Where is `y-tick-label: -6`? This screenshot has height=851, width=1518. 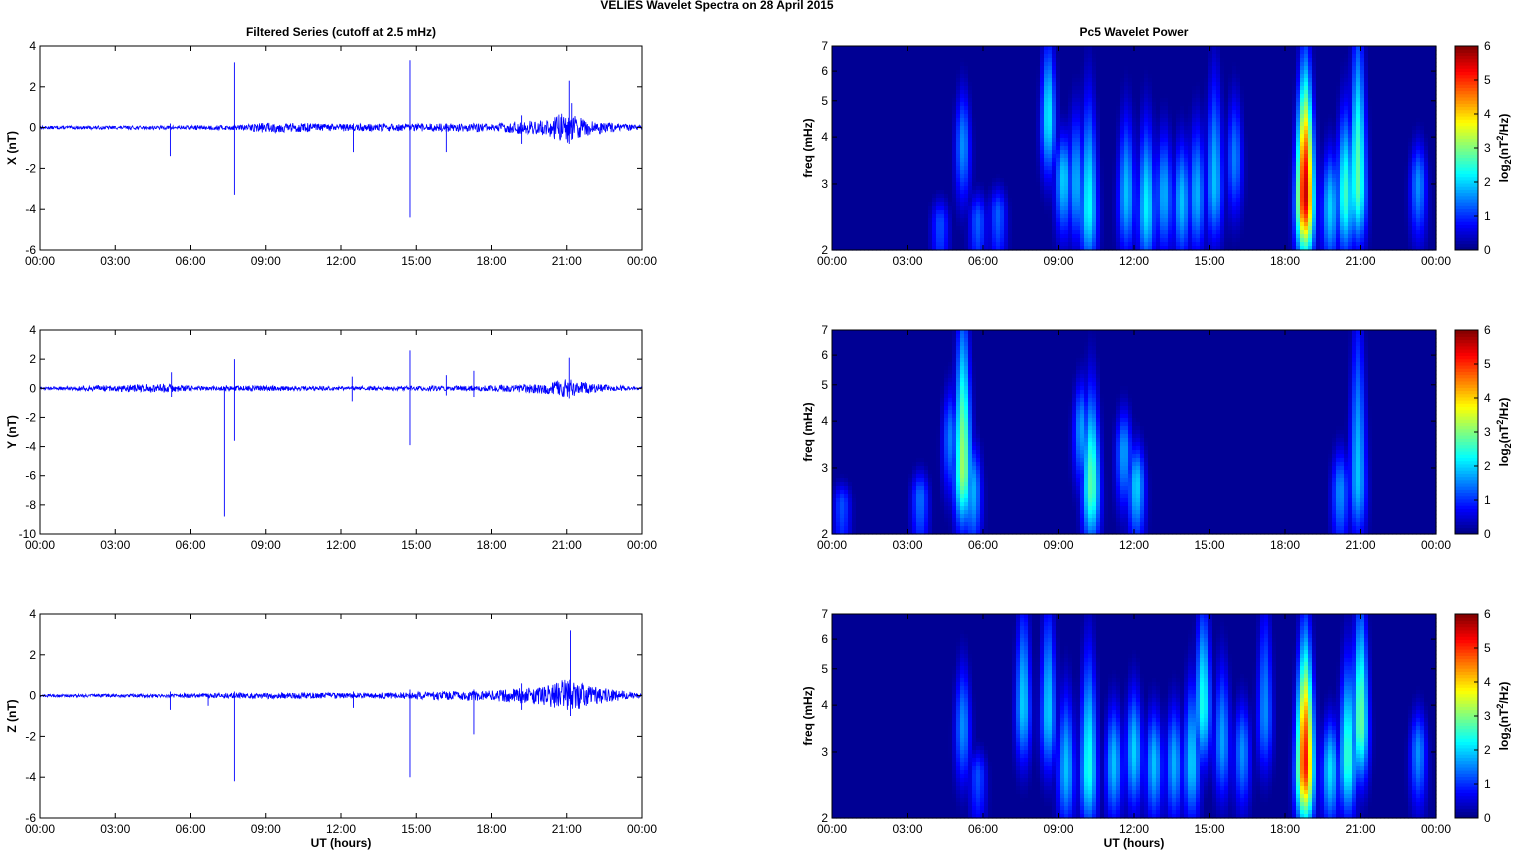
y-tick-label: -6 is located at coordinates (30, 476).